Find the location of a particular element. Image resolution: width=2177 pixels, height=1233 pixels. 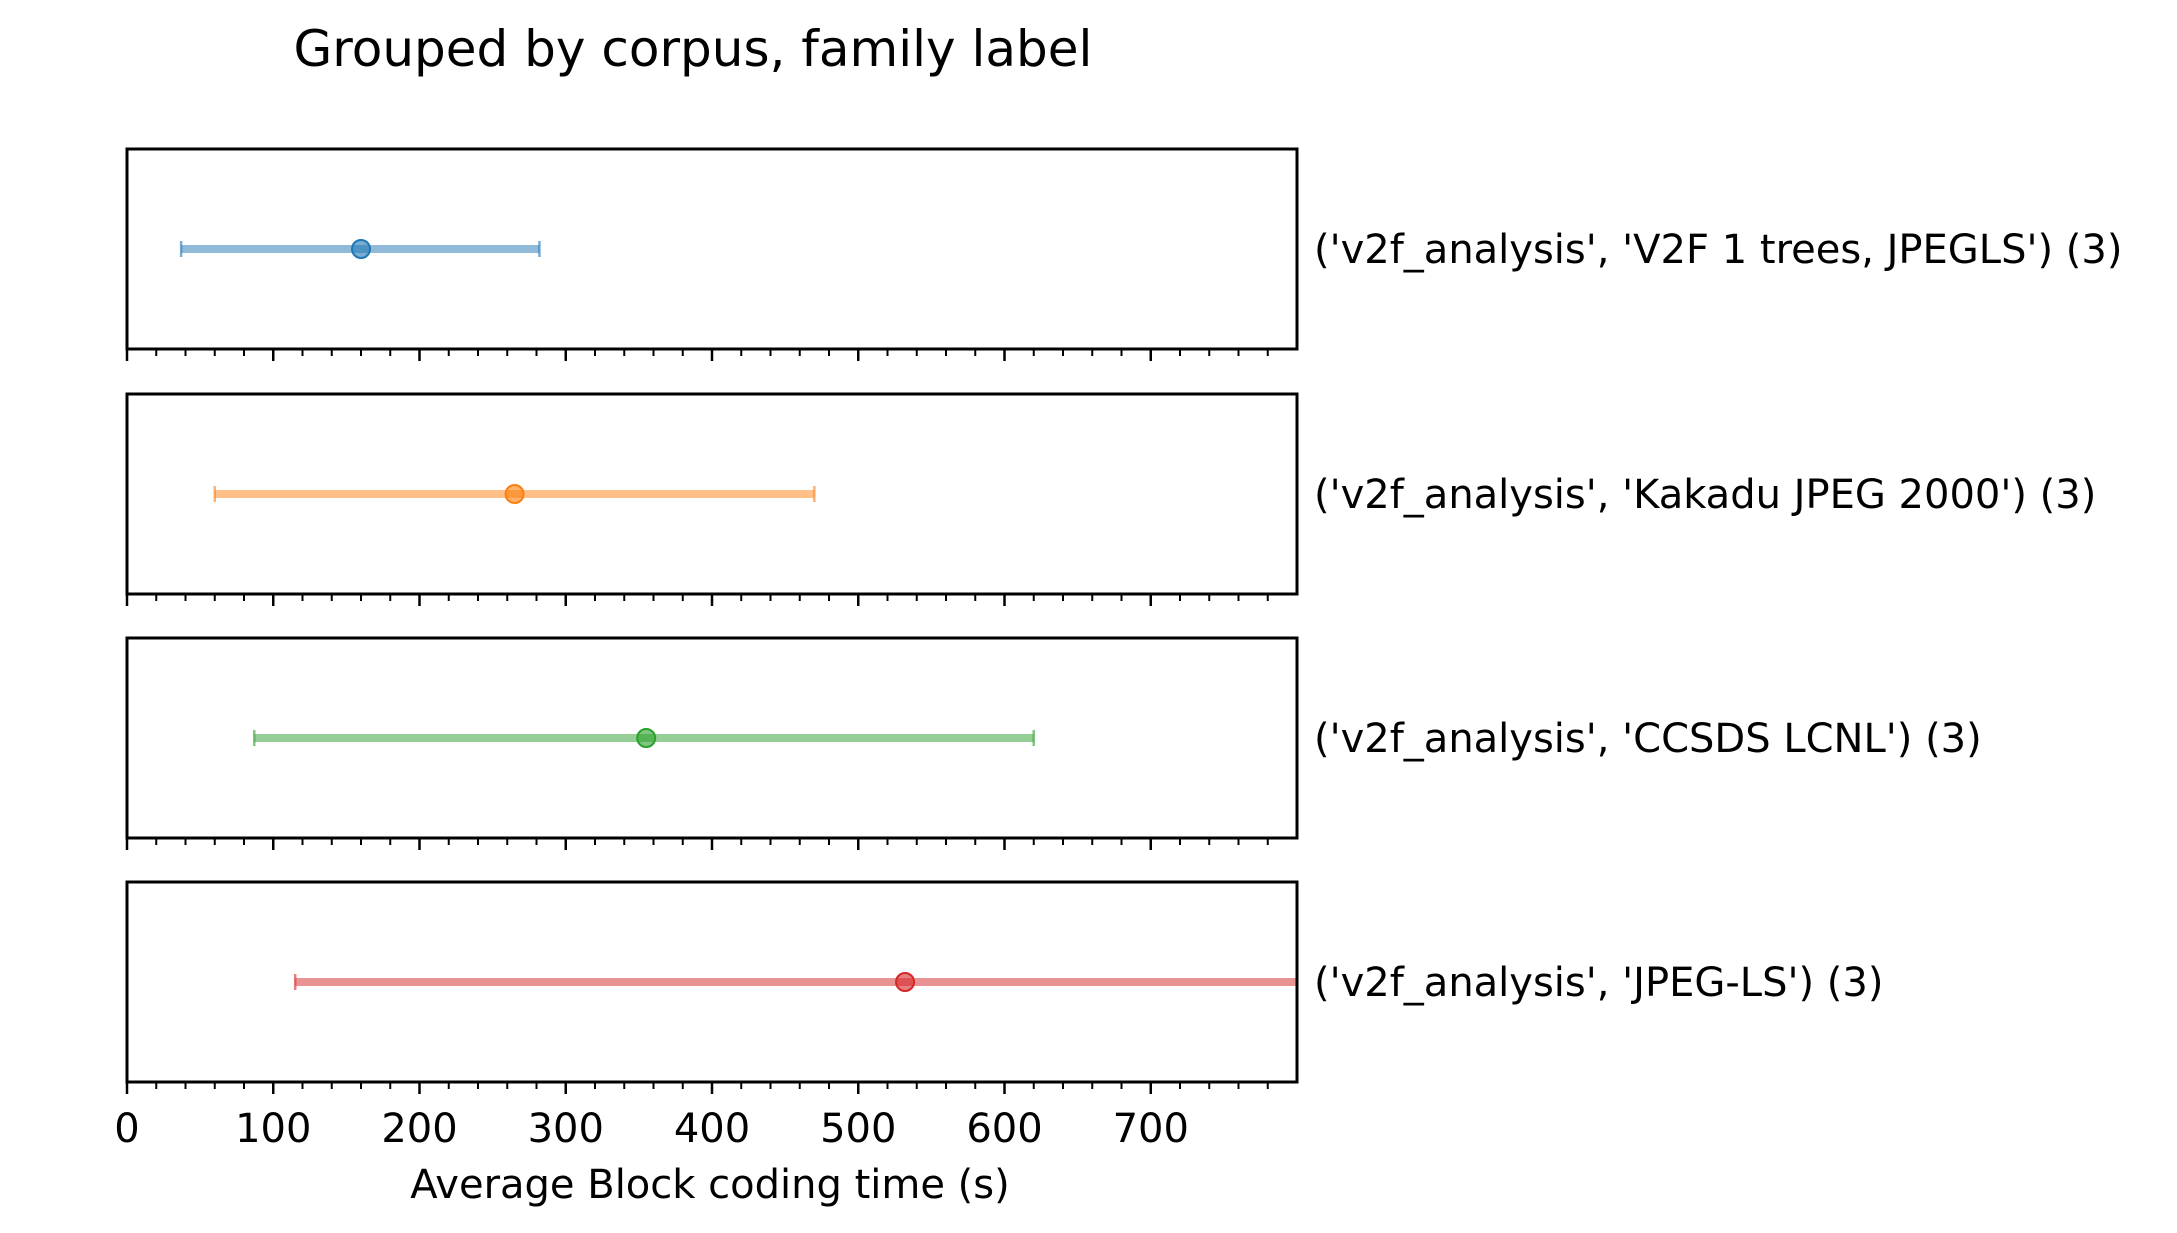

x-tick-label: 100 is located at coordinates (273, 1129).